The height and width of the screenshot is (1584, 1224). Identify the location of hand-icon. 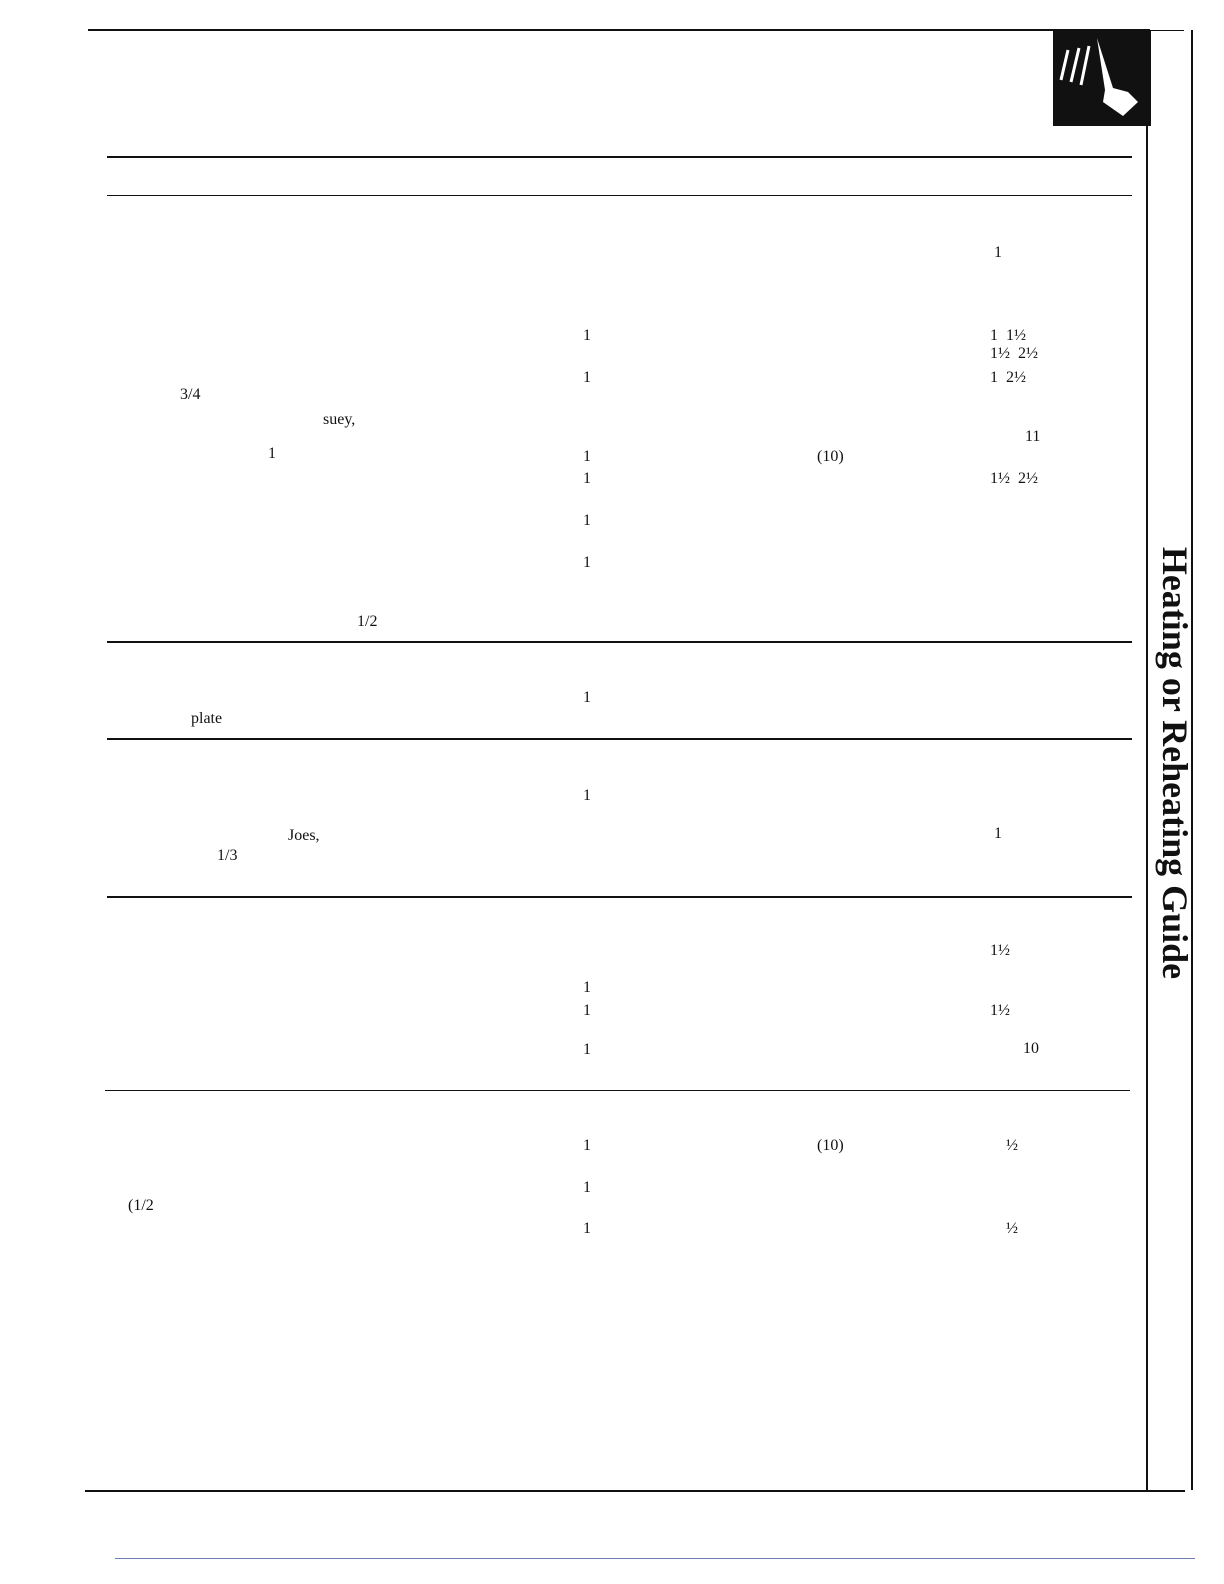
(1102, 78).